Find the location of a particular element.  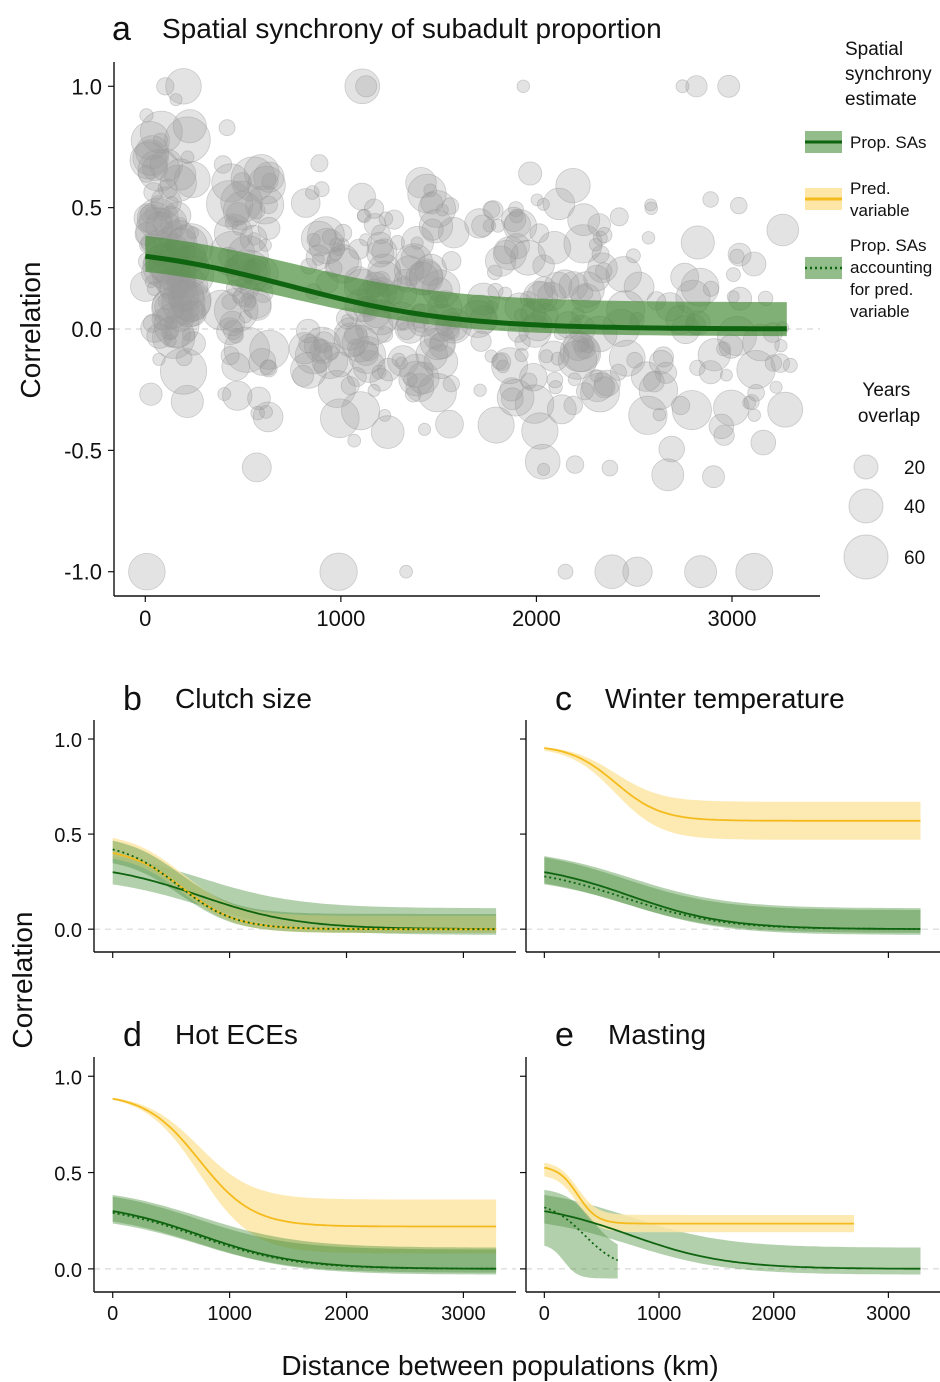

x-tick-label: 1000 is located at coordinates (340, 618).